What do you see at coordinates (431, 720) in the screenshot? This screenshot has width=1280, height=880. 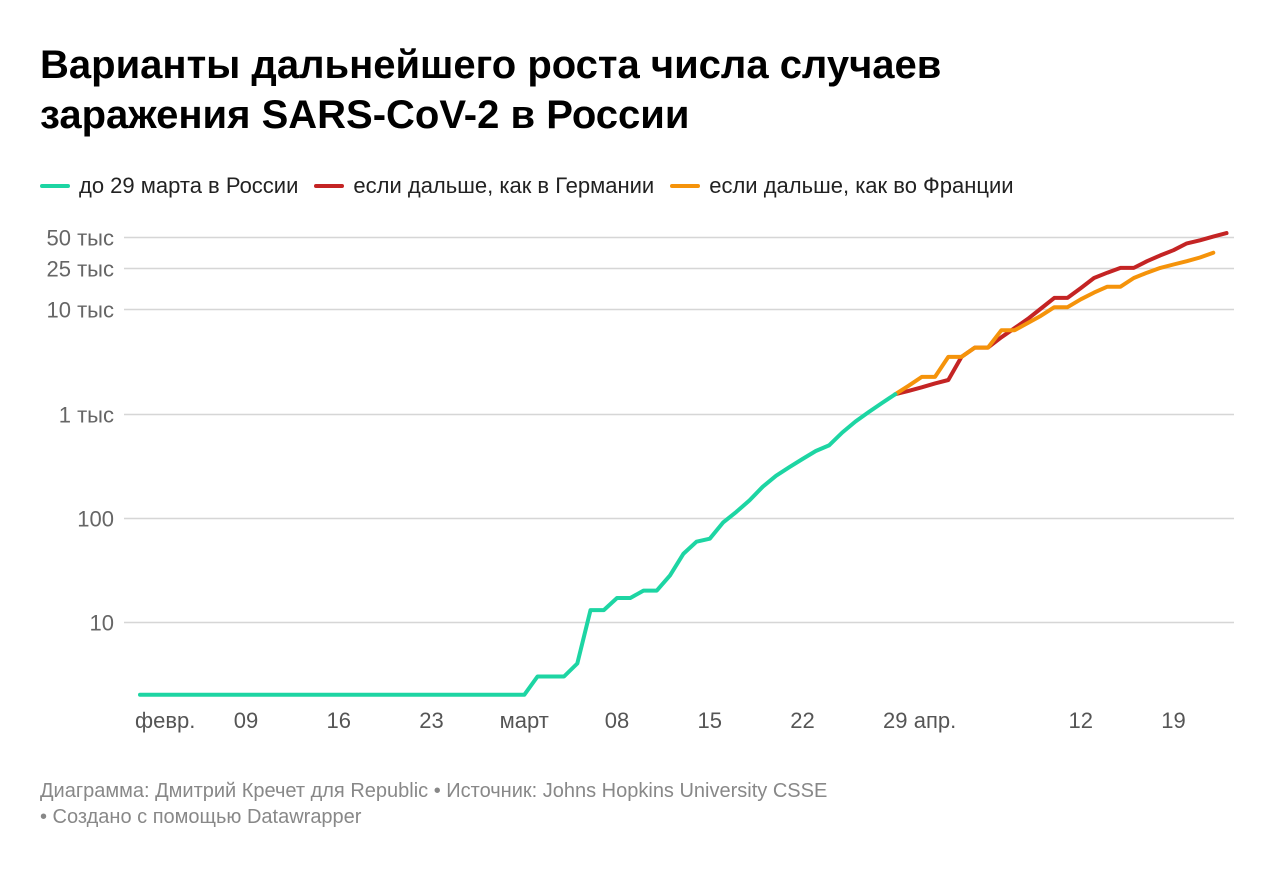 I see `x-tick-label: 23` at bounding box center [431, 720].